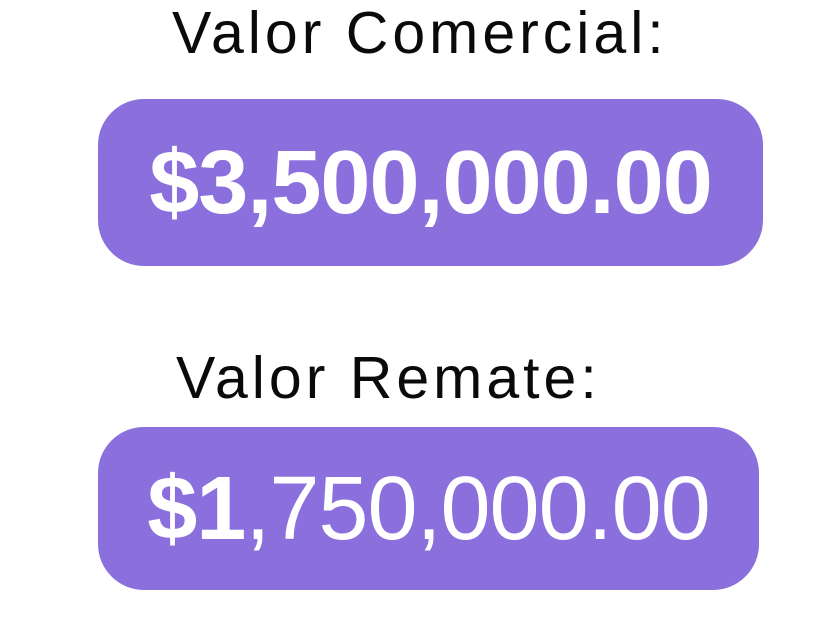  I want to click on valor-remate-label: Valor Remate:, so click(388, 378).